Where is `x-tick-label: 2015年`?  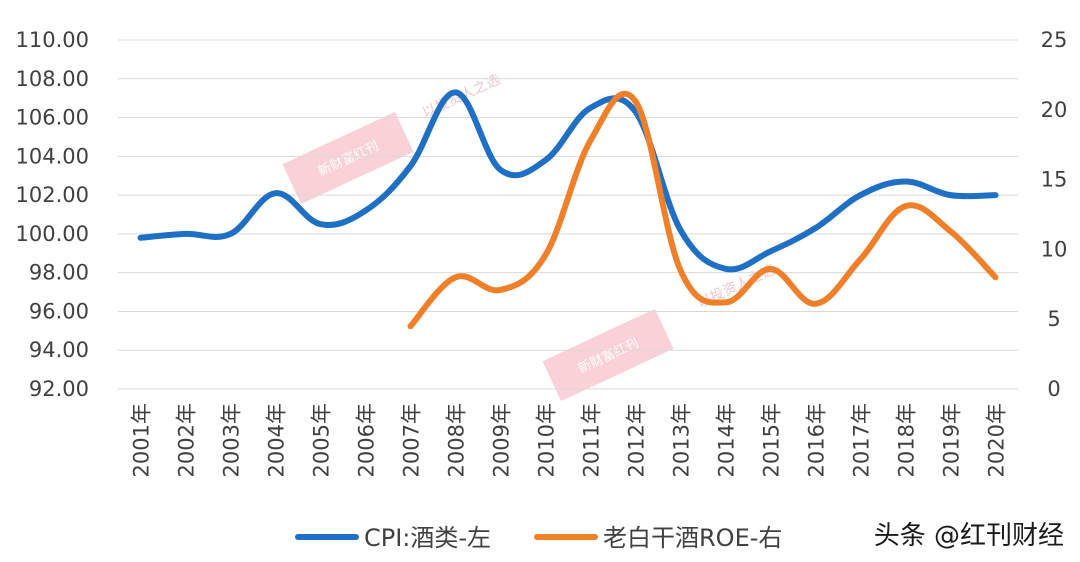
x-tick-label: 2015年 is located at coordinates (772, 440).